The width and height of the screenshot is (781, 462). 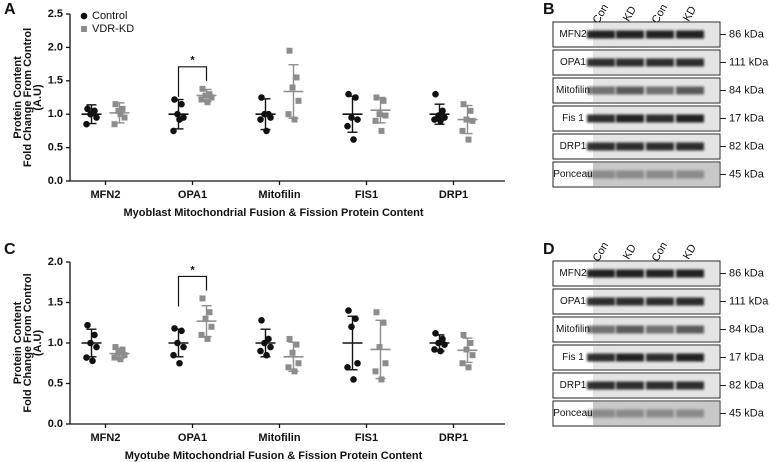 I want to click on blot-row-label: DRP1, so click(x=573, y=146).